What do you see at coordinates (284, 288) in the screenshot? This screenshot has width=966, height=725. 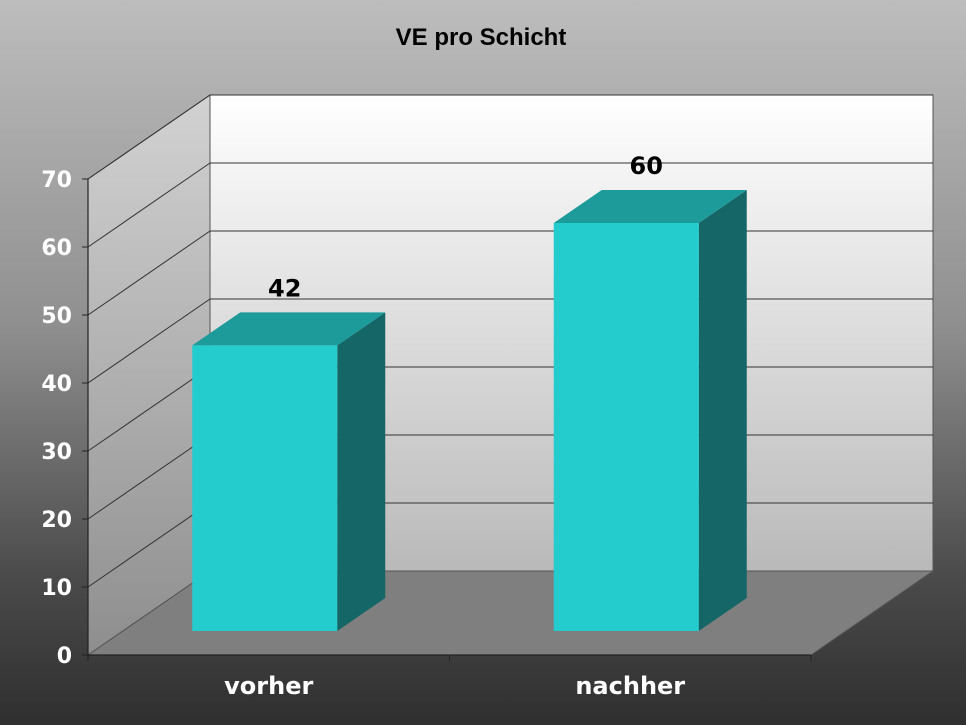 I see `data-label: 42` at bounding box center [284, 288].